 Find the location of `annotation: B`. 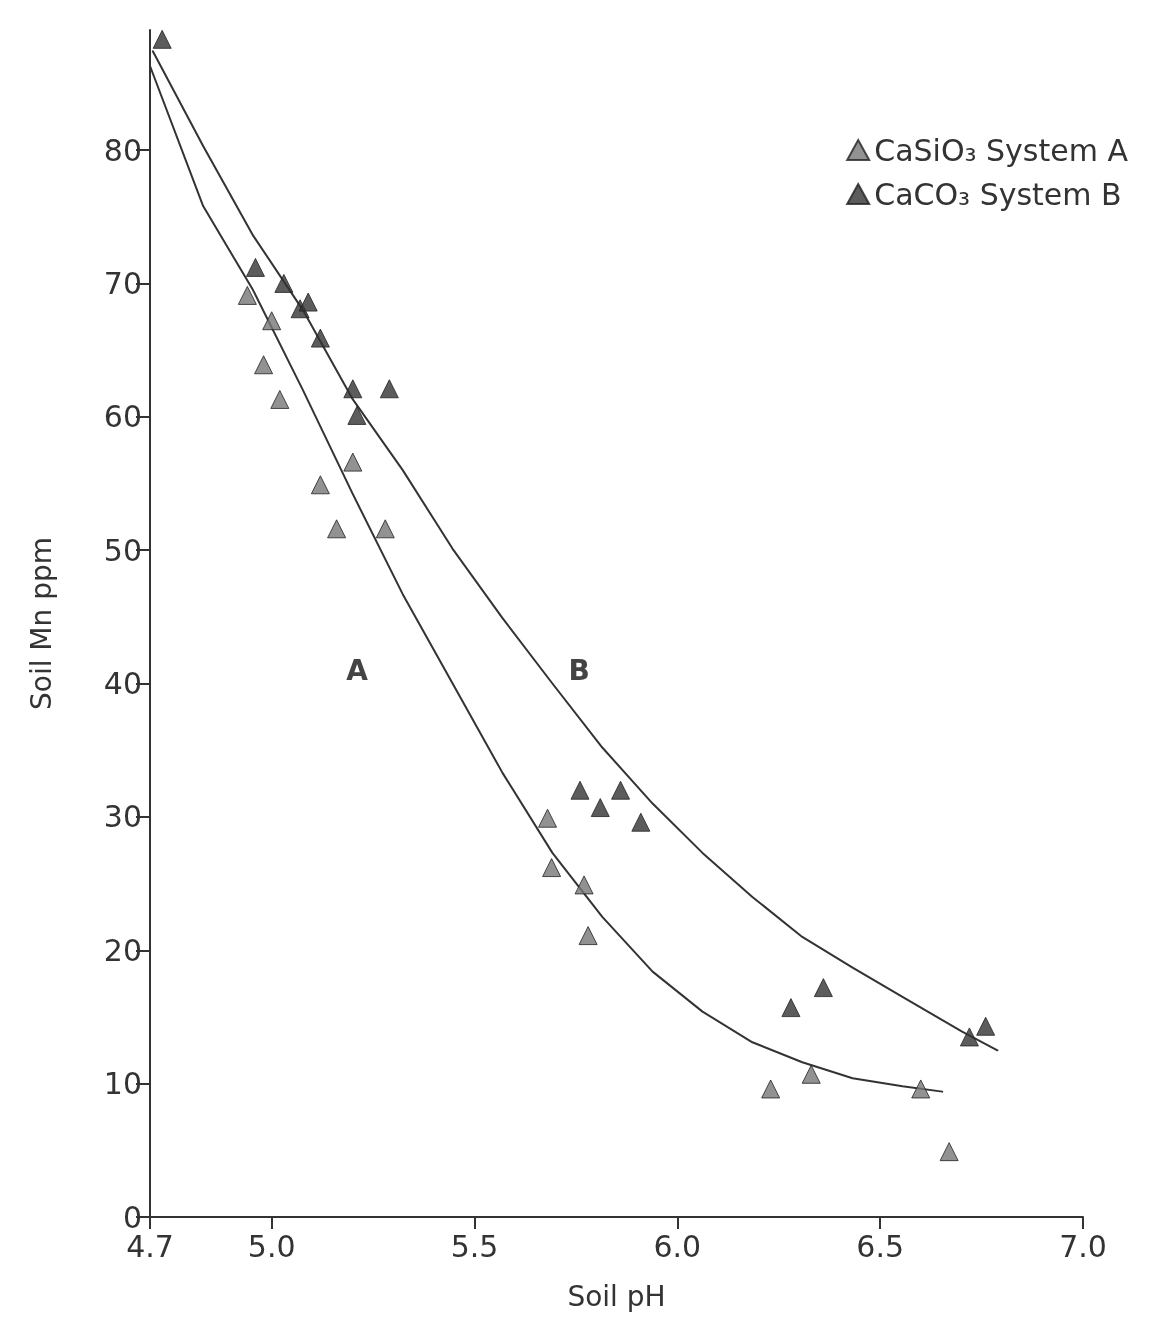

annotation: B is located at coordinates (579, 671).